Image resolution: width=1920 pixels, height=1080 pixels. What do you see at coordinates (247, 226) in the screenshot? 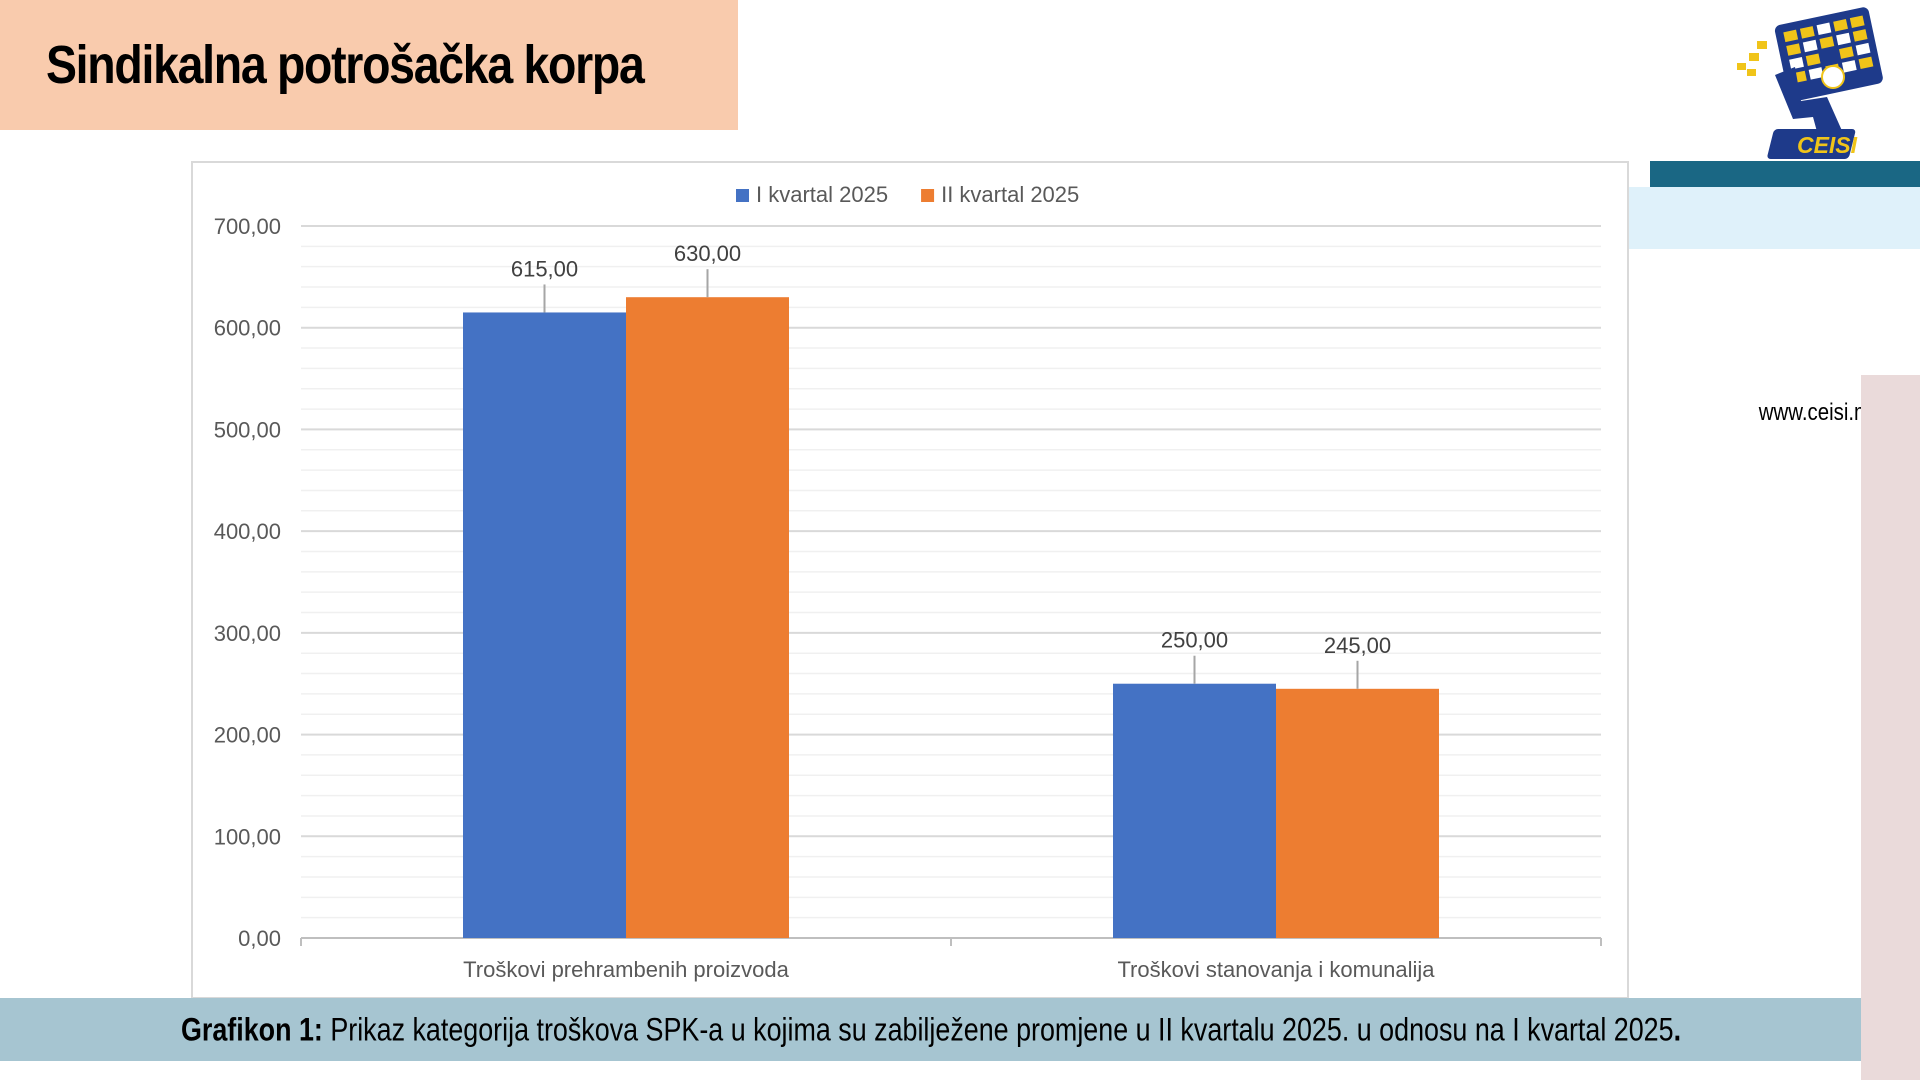
I see `y-tick-label: 700,00` at bounding box center [247, 226].